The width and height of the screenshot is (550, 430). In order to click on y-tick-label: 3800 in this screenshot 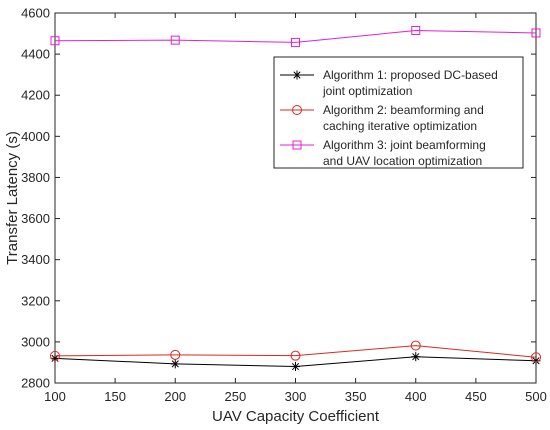, I will do `click(35, 177)`.